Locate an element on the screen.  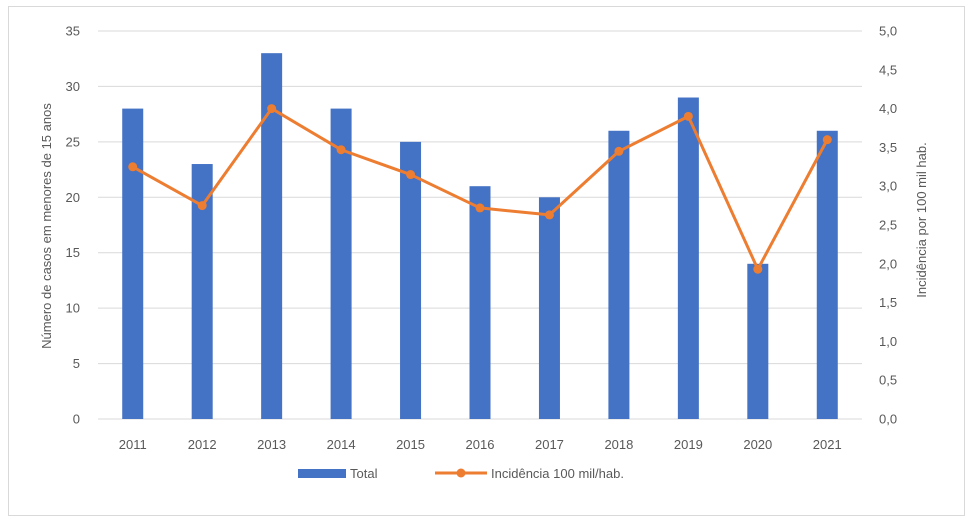
legend-marker-incidence is located at coordinates (461, 473).